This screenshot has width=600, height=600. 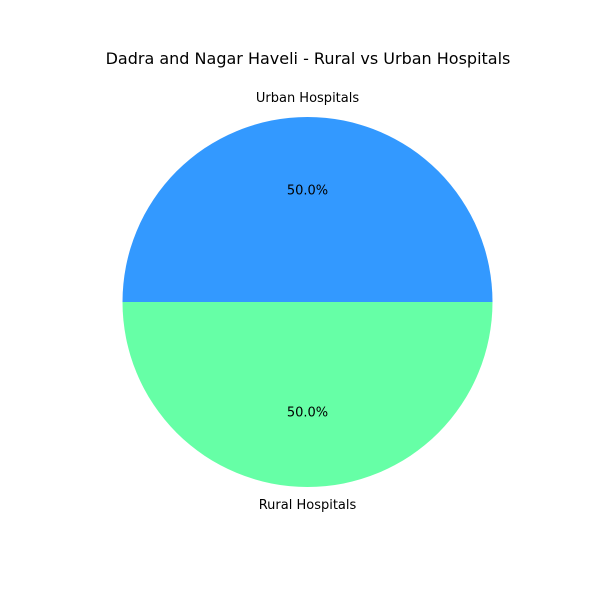 What do you see at coordinates (307, 413) in the screenshot?
I see `slice-percent-1: 50.0%` at bounding box center [307, 413].